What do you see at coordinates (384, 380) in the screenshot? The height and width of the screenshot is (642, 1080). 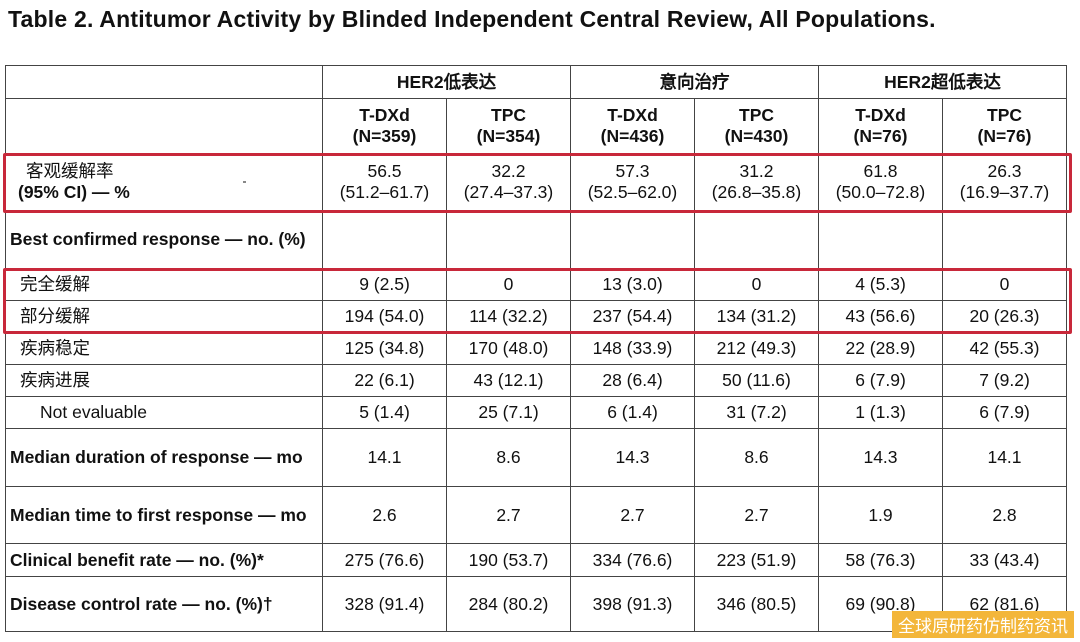 I see `table-cell: 22 (6.1)` at bounding box center [384, 380].